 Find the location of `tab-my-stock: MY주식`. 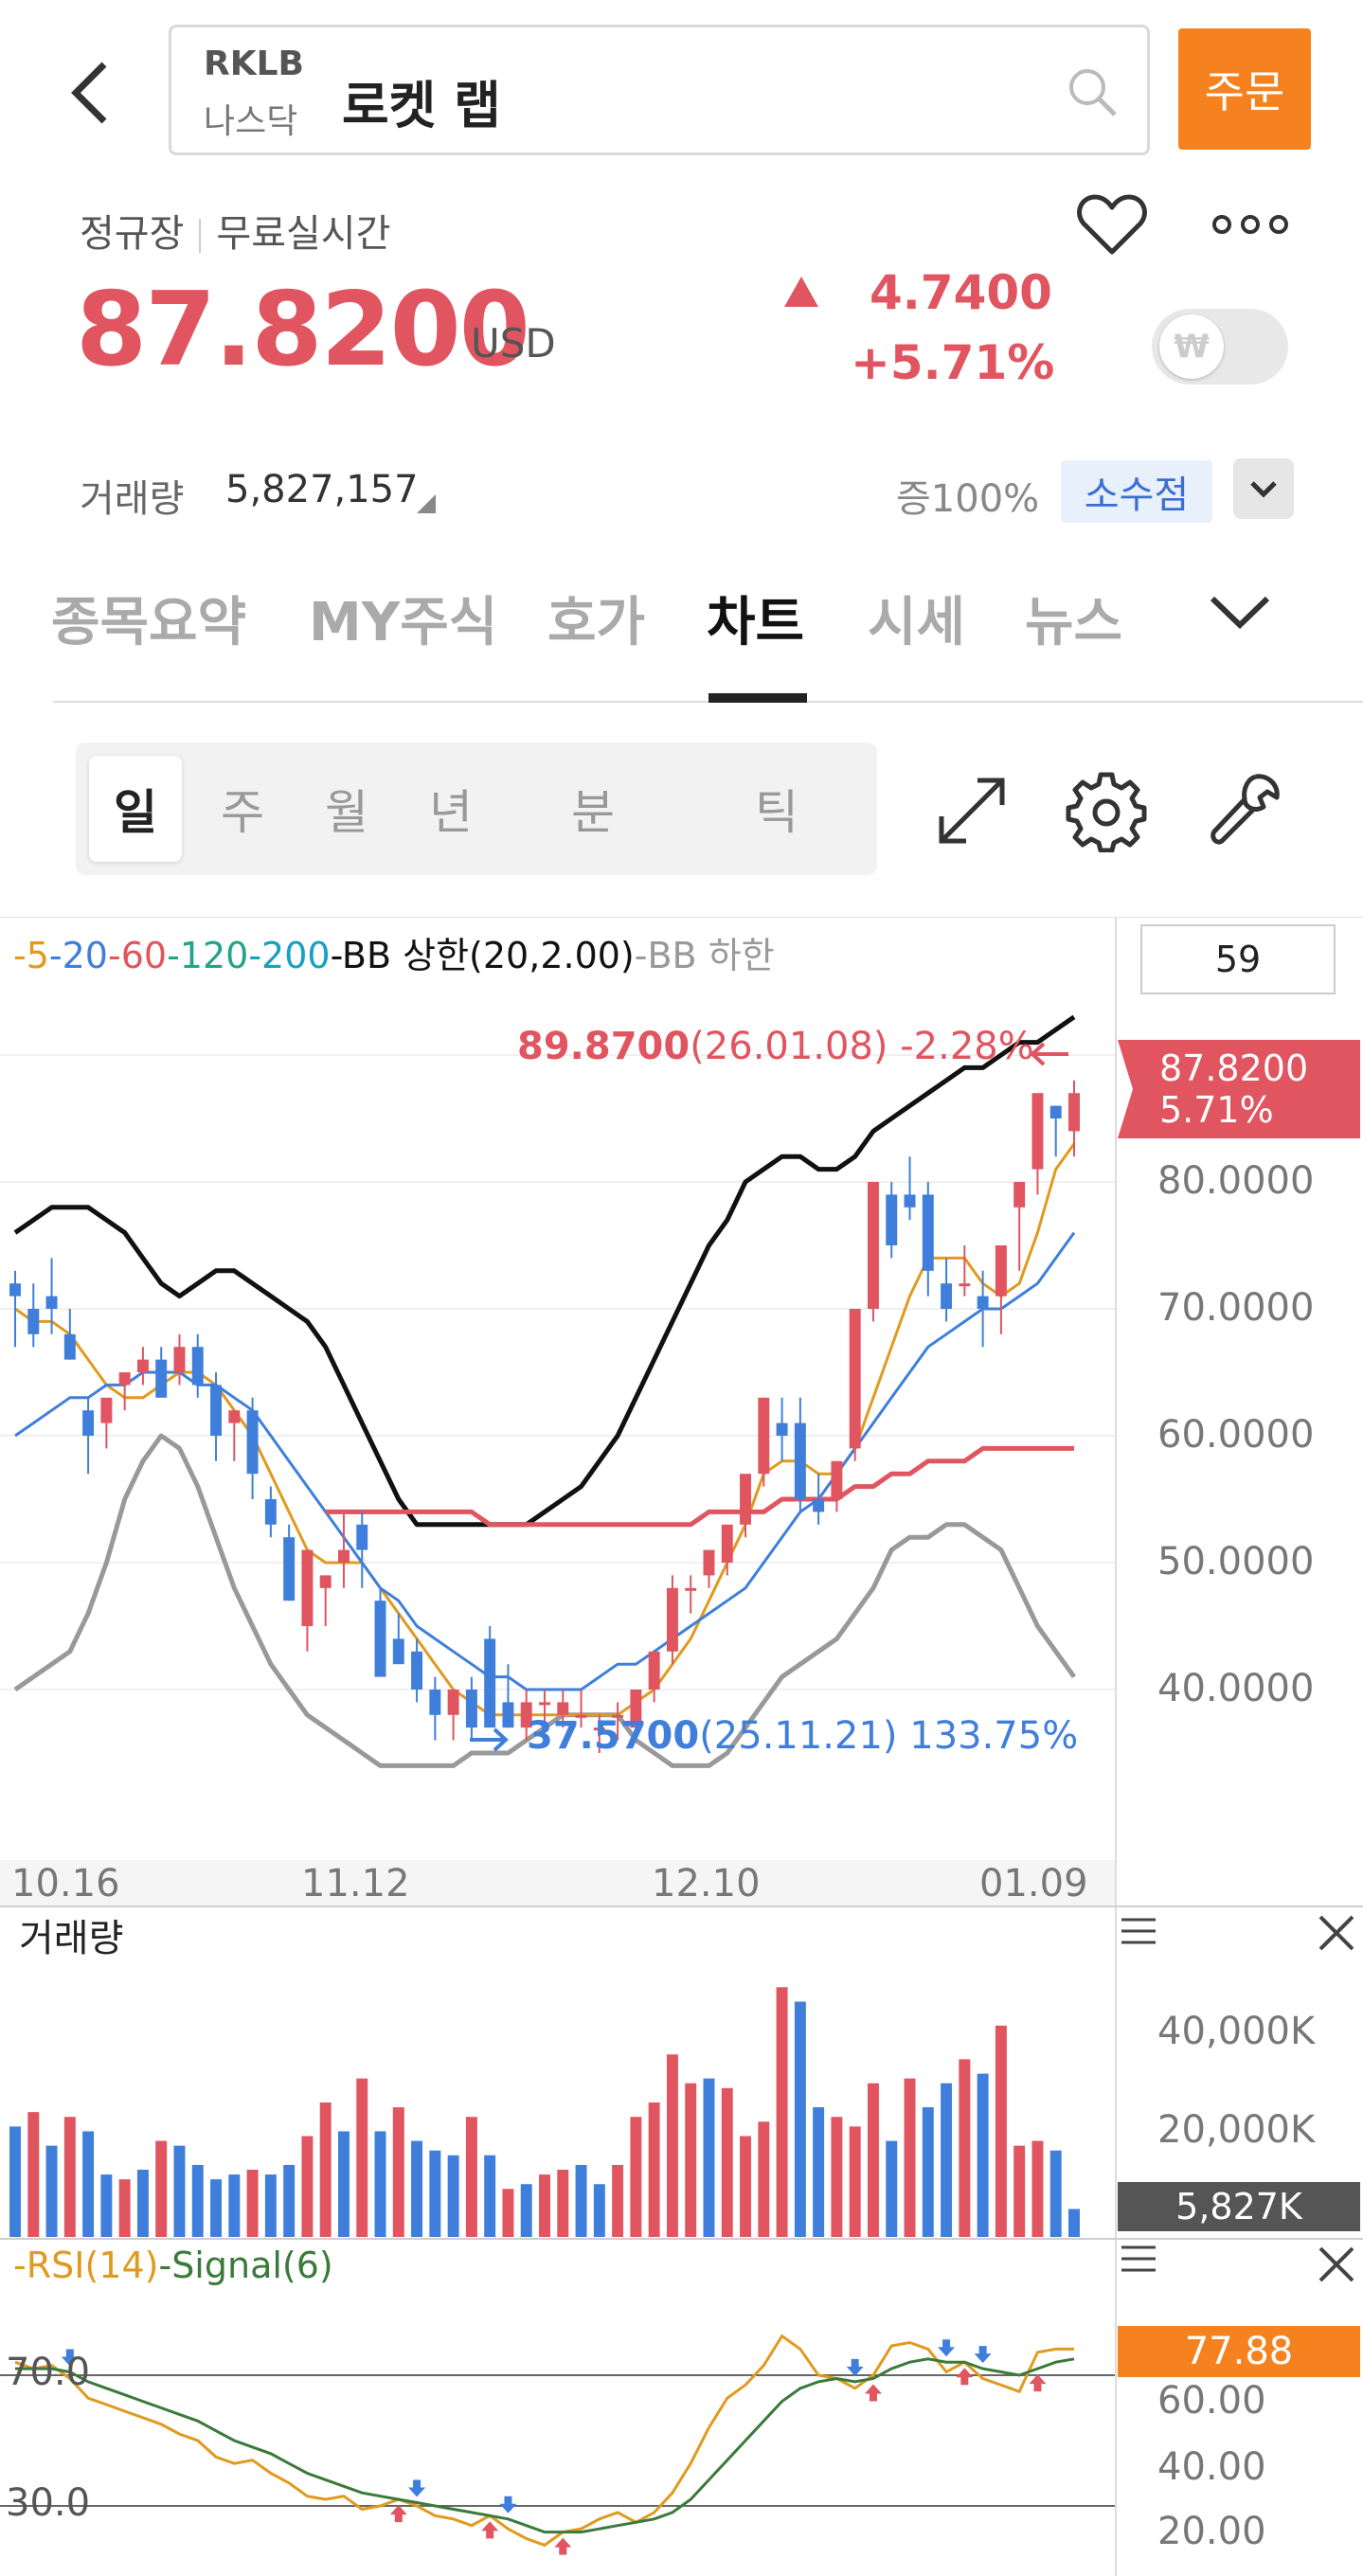

tab-my-stock: MY주식 is located at coordinates (403, 622).